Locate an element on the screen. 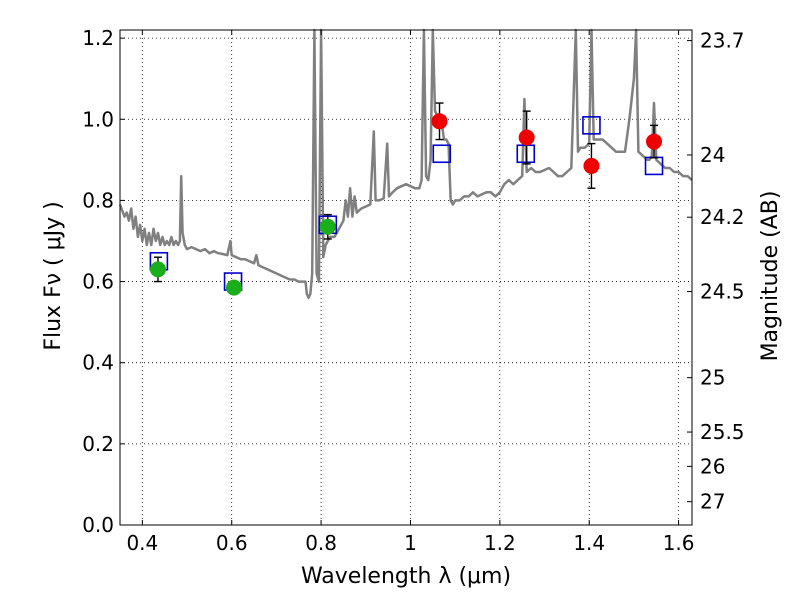 The image size is (800, 604). x-tick-label: 0.6 is located at coordinates (232, 543).